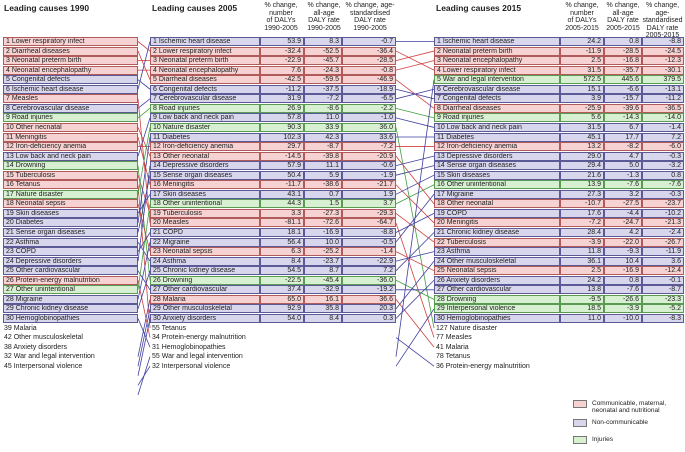 This screenshot has height=452, width=685. What do you see at coordinates (497, 118) in the screenshot?
I see `cause-2015-row: 9 Road injuries` at bounding box center [497, 118].